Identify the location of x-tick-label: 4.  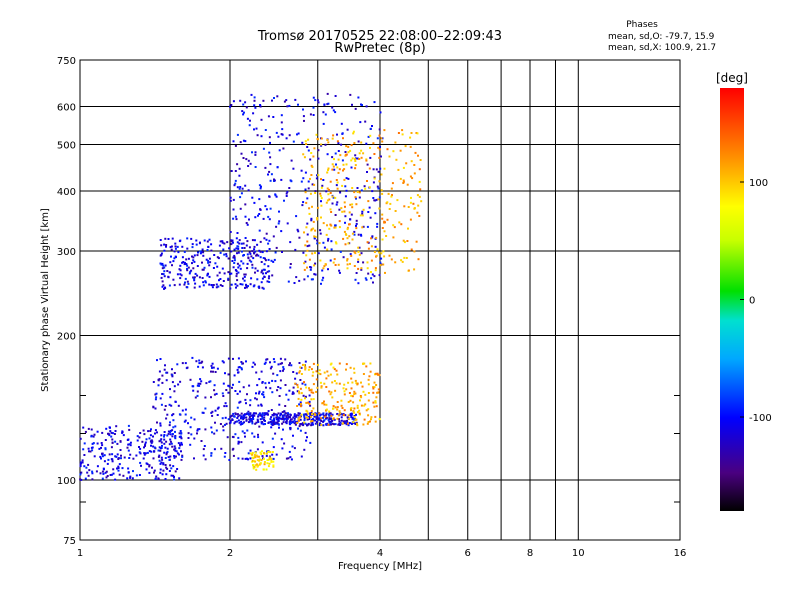
(380, 553).